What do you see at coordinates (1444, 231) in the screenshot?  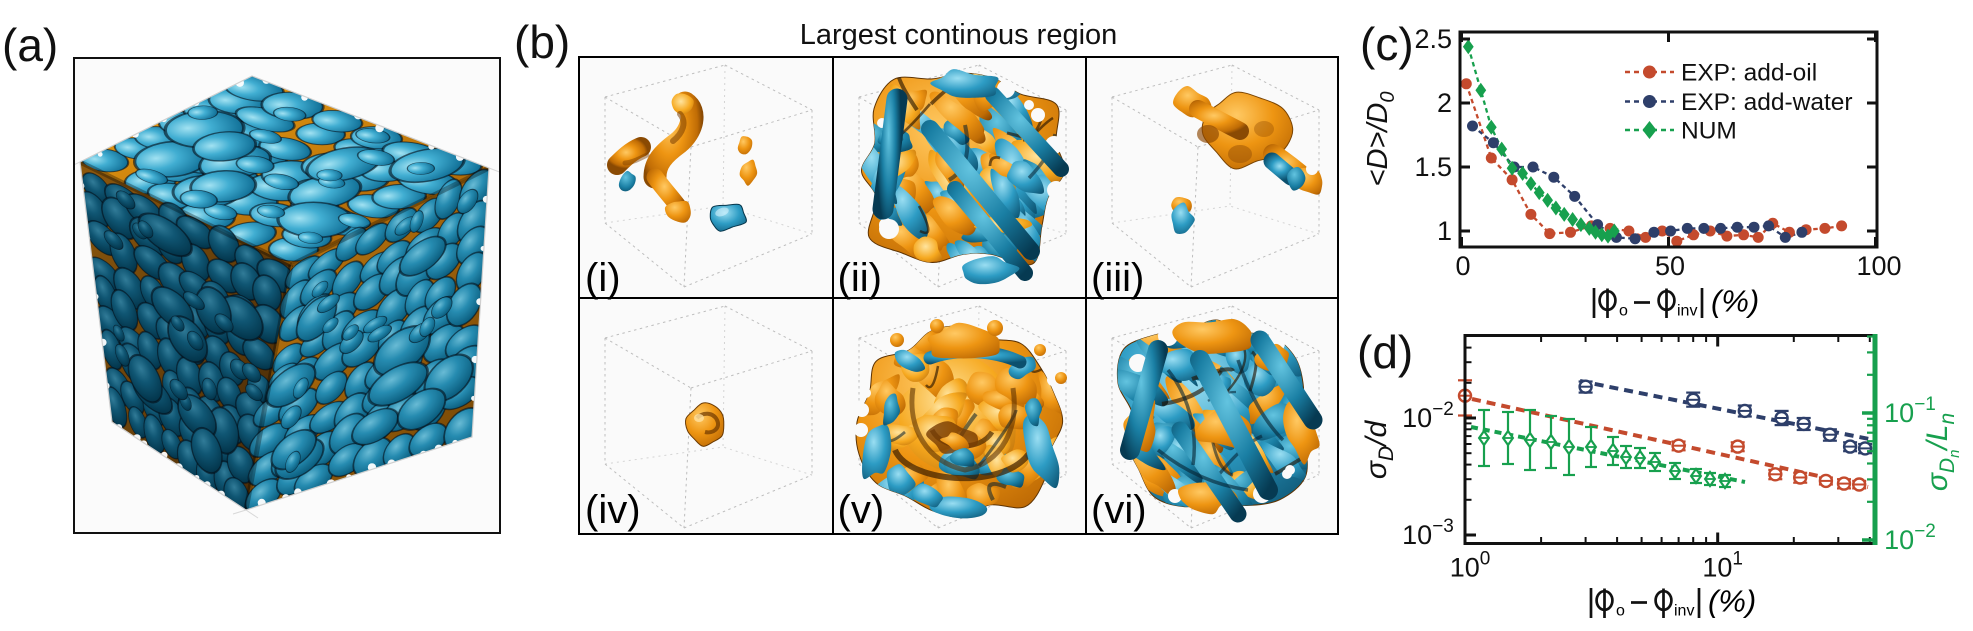 I see `svg-text: 1` at bounding box center [1444, 231].